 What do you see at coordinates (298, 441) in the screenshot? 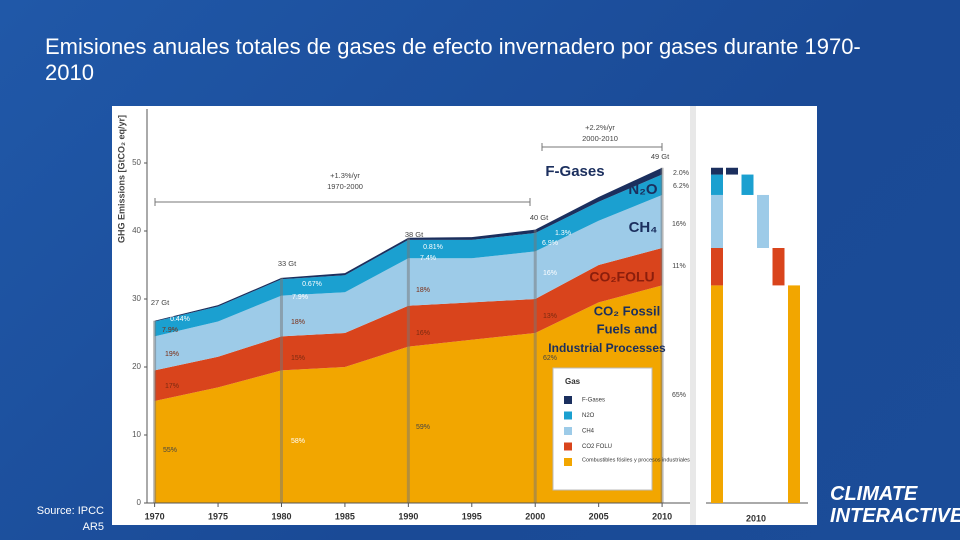
I see `annotation: 58%` at bounding box center [298, 441].